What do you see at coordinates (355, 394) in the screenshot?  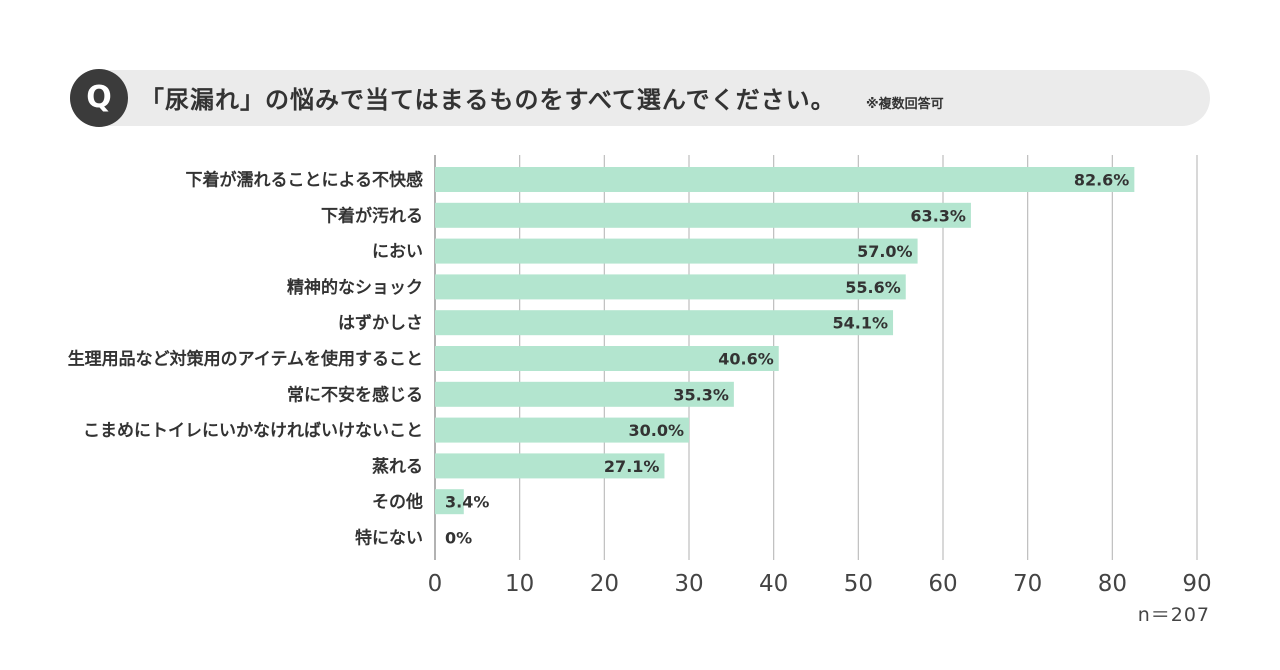 I see `category-label: 常に不安を感じる` at bounding box center [355, 394].